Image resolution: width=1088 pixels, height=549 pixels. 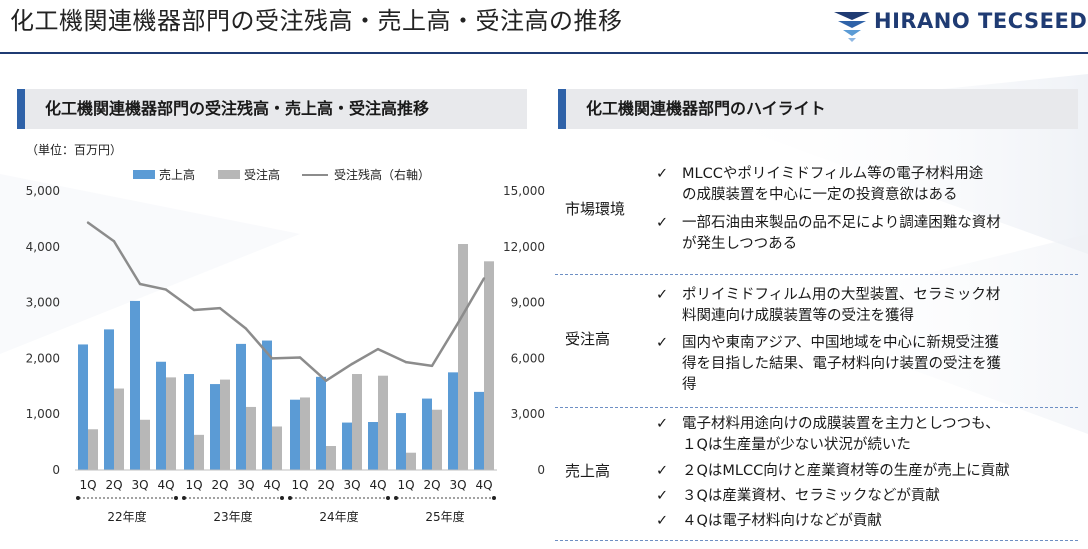 What do you see at coordinates (846, 471) in the screenshot?
I see `highlight-bullet-line: ２QはMLCC向けと産業資材等の生産が売上に貢献` at bounding box center [846, 471].